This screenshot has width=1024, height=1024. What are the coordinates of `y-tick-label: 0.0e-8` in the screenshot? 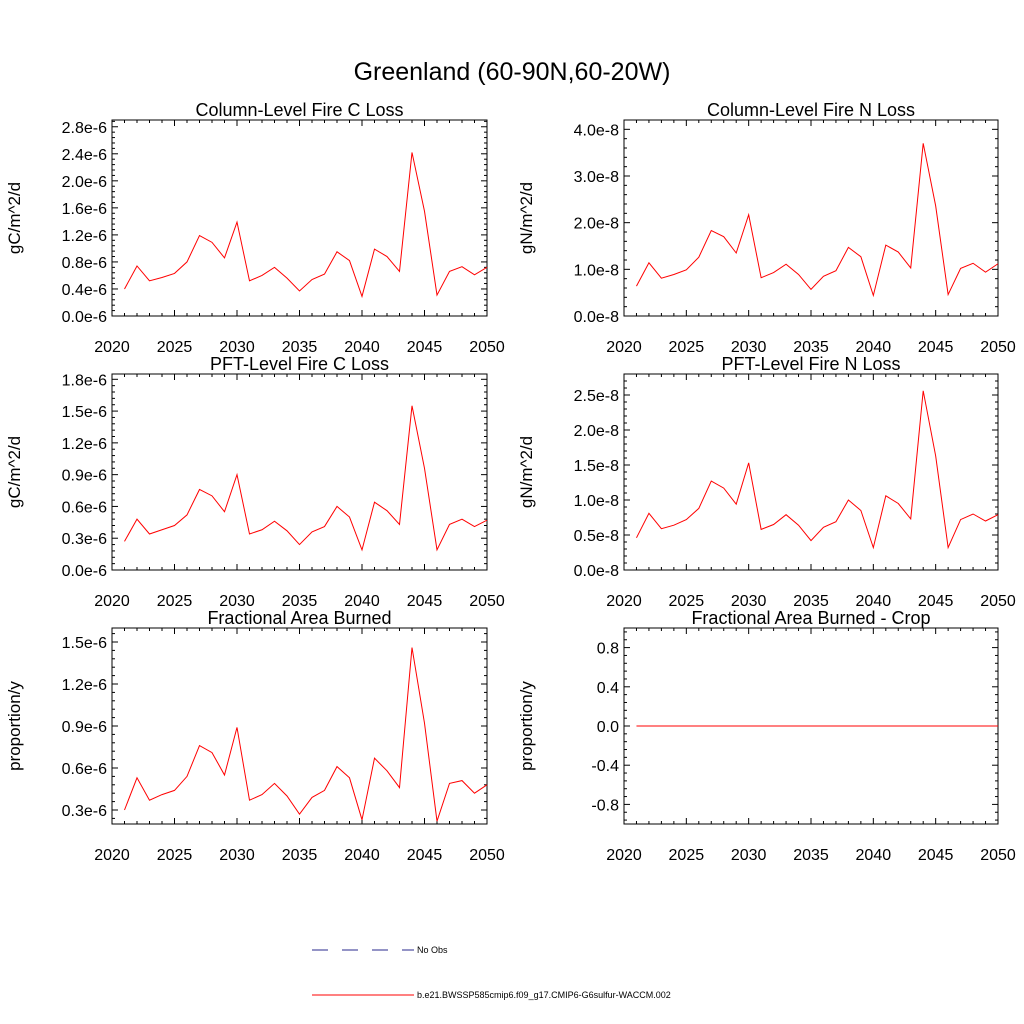 It's located at (596, 571).